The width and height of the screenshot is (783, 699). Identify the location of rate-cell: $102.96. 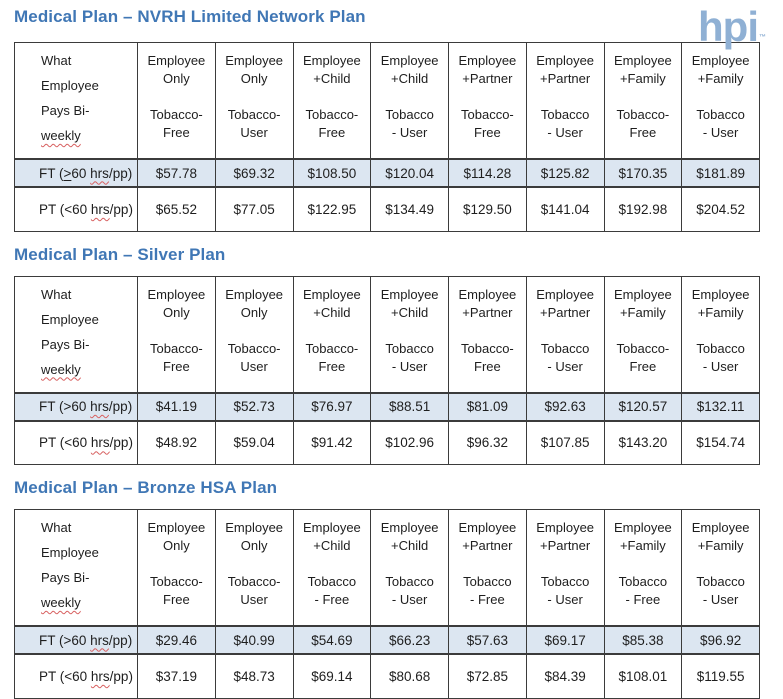
(409, 442).